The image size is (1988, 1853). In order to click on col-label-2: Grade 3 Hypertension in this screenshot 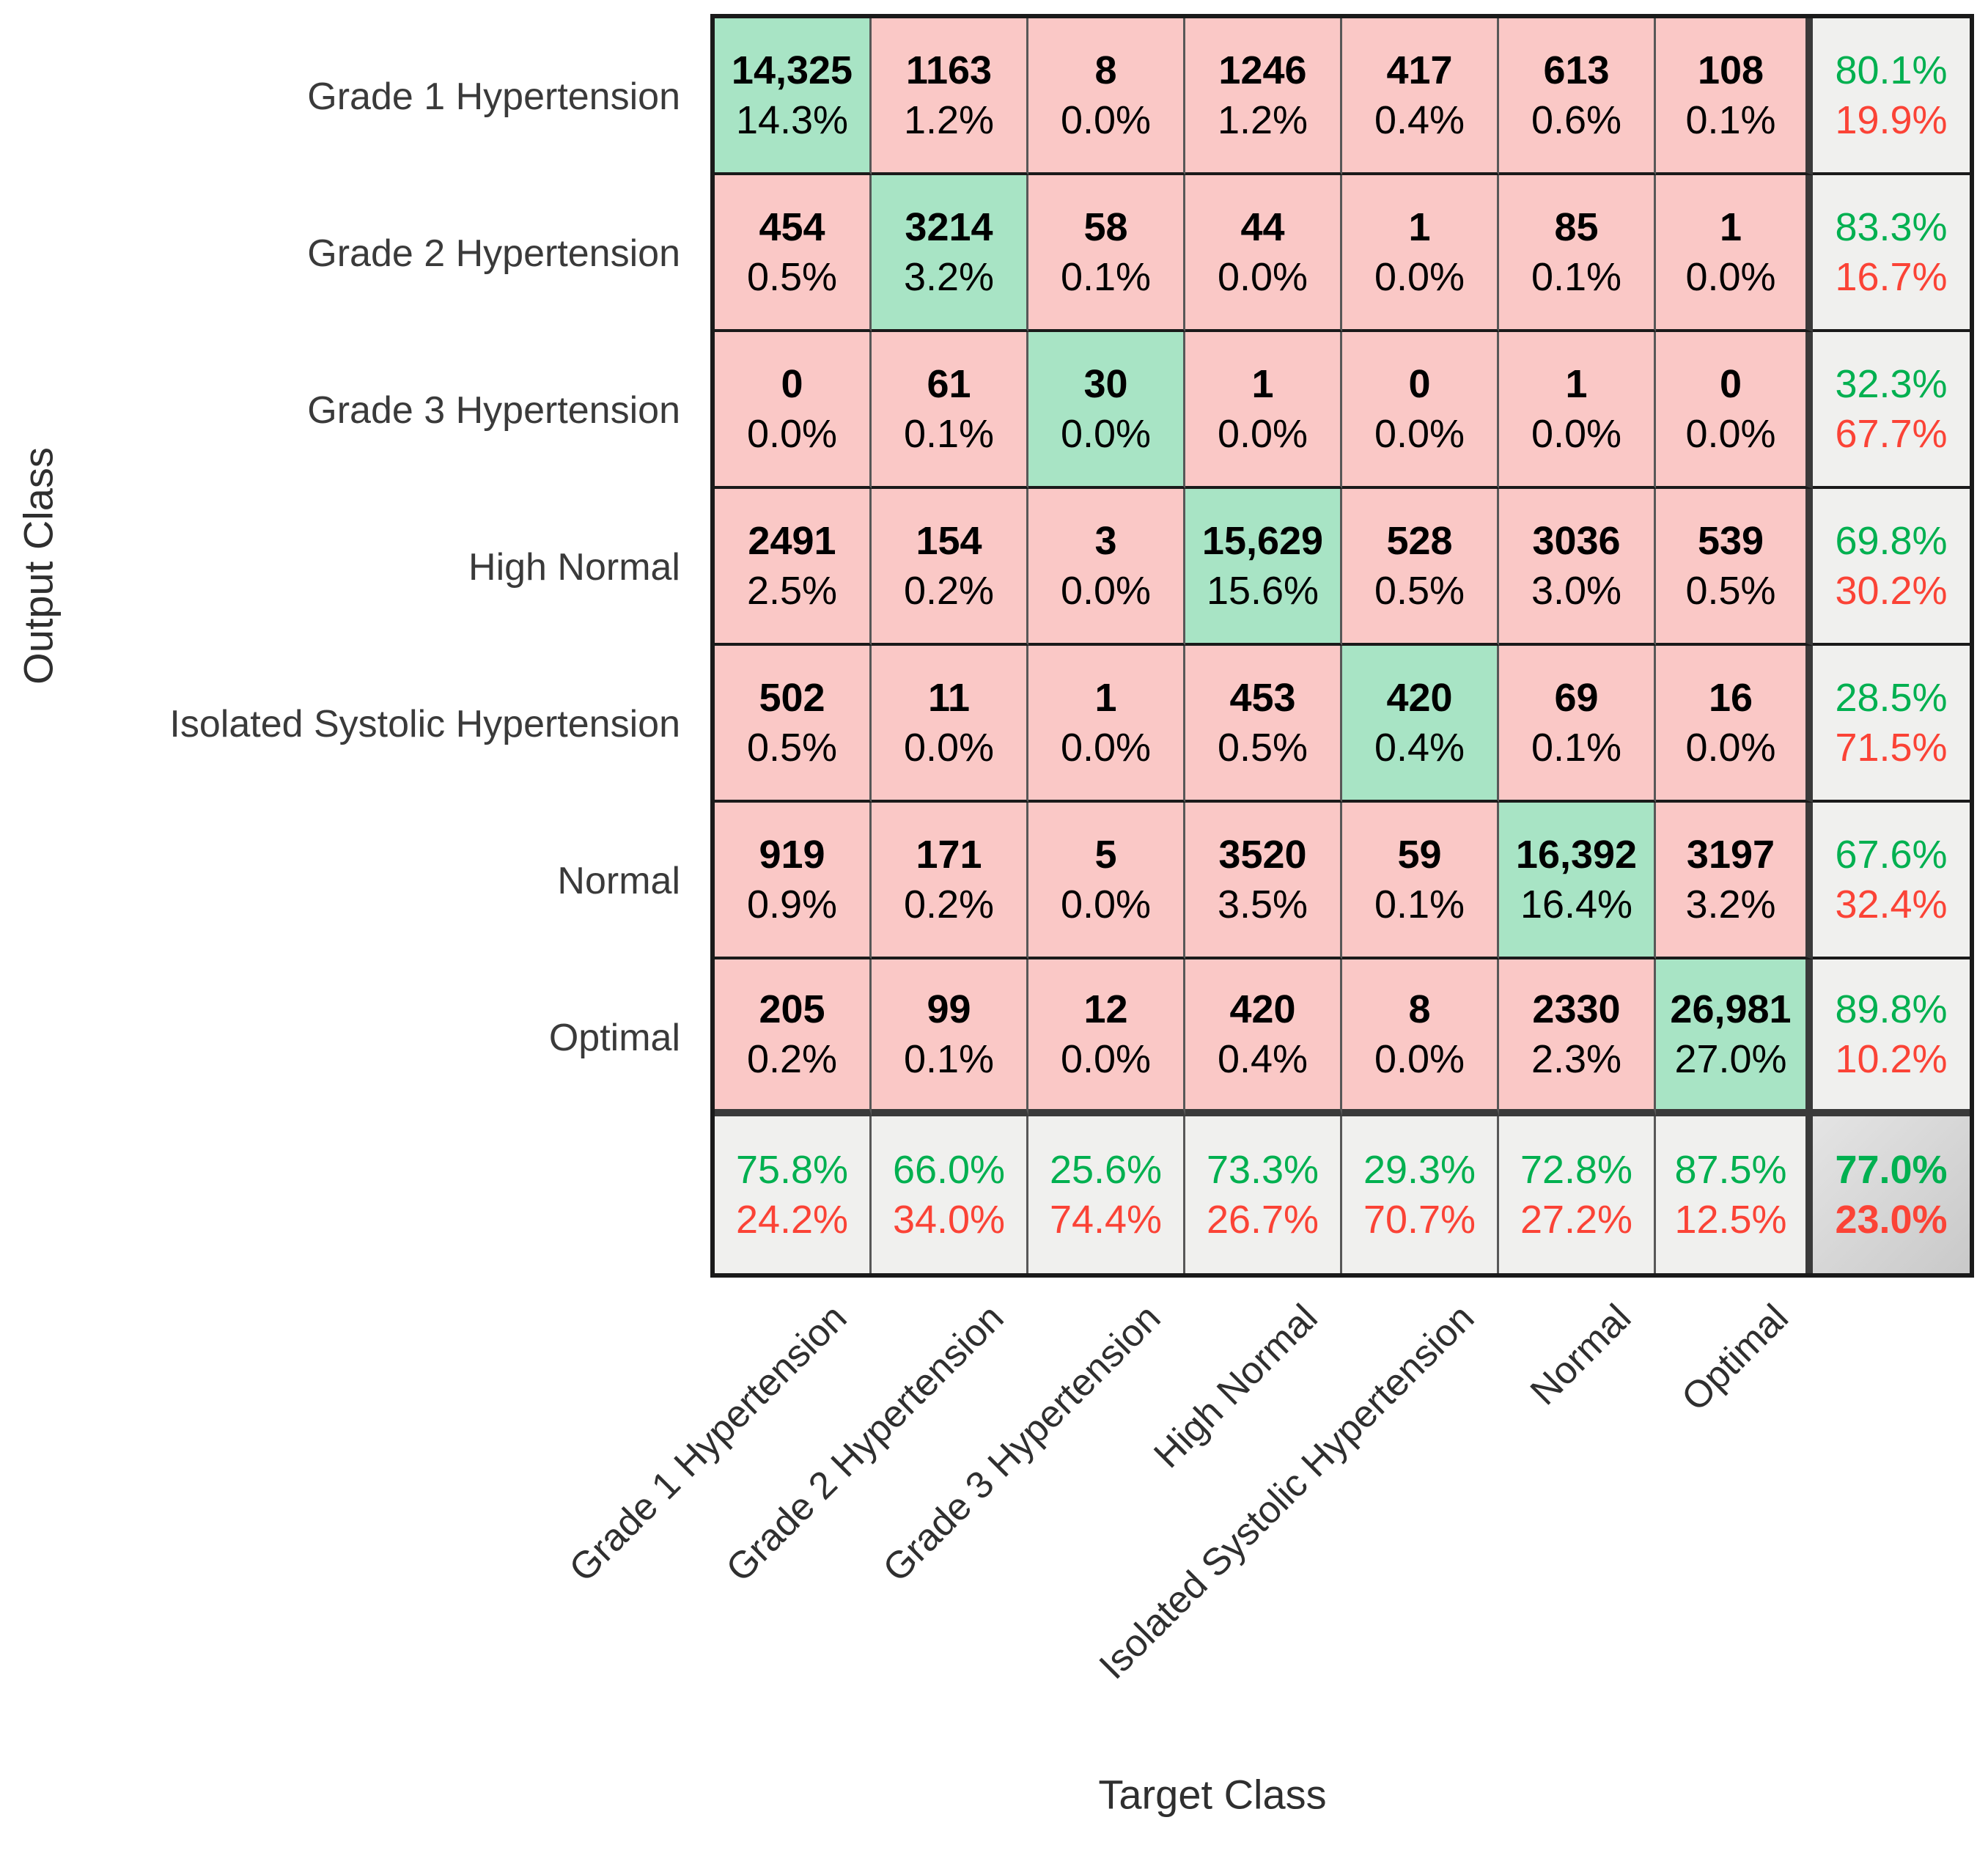, I will do `click(1022, 1443)`.